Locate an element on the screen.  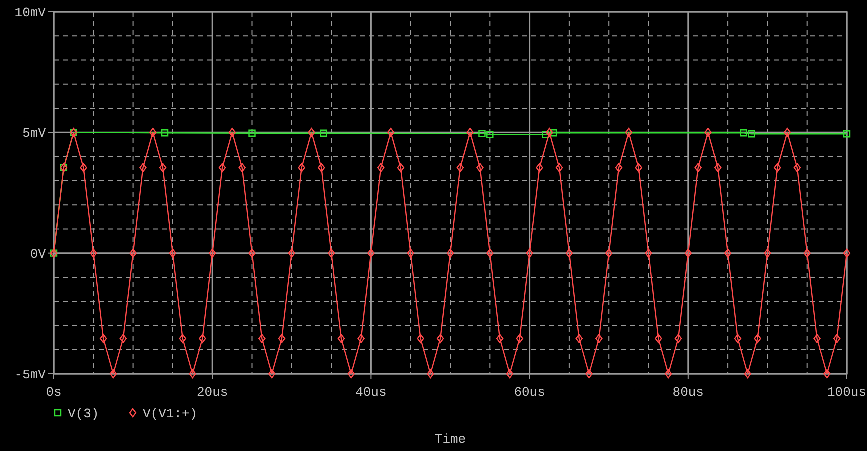
x-tick-label: 100us is located at coordinates (847, 392).